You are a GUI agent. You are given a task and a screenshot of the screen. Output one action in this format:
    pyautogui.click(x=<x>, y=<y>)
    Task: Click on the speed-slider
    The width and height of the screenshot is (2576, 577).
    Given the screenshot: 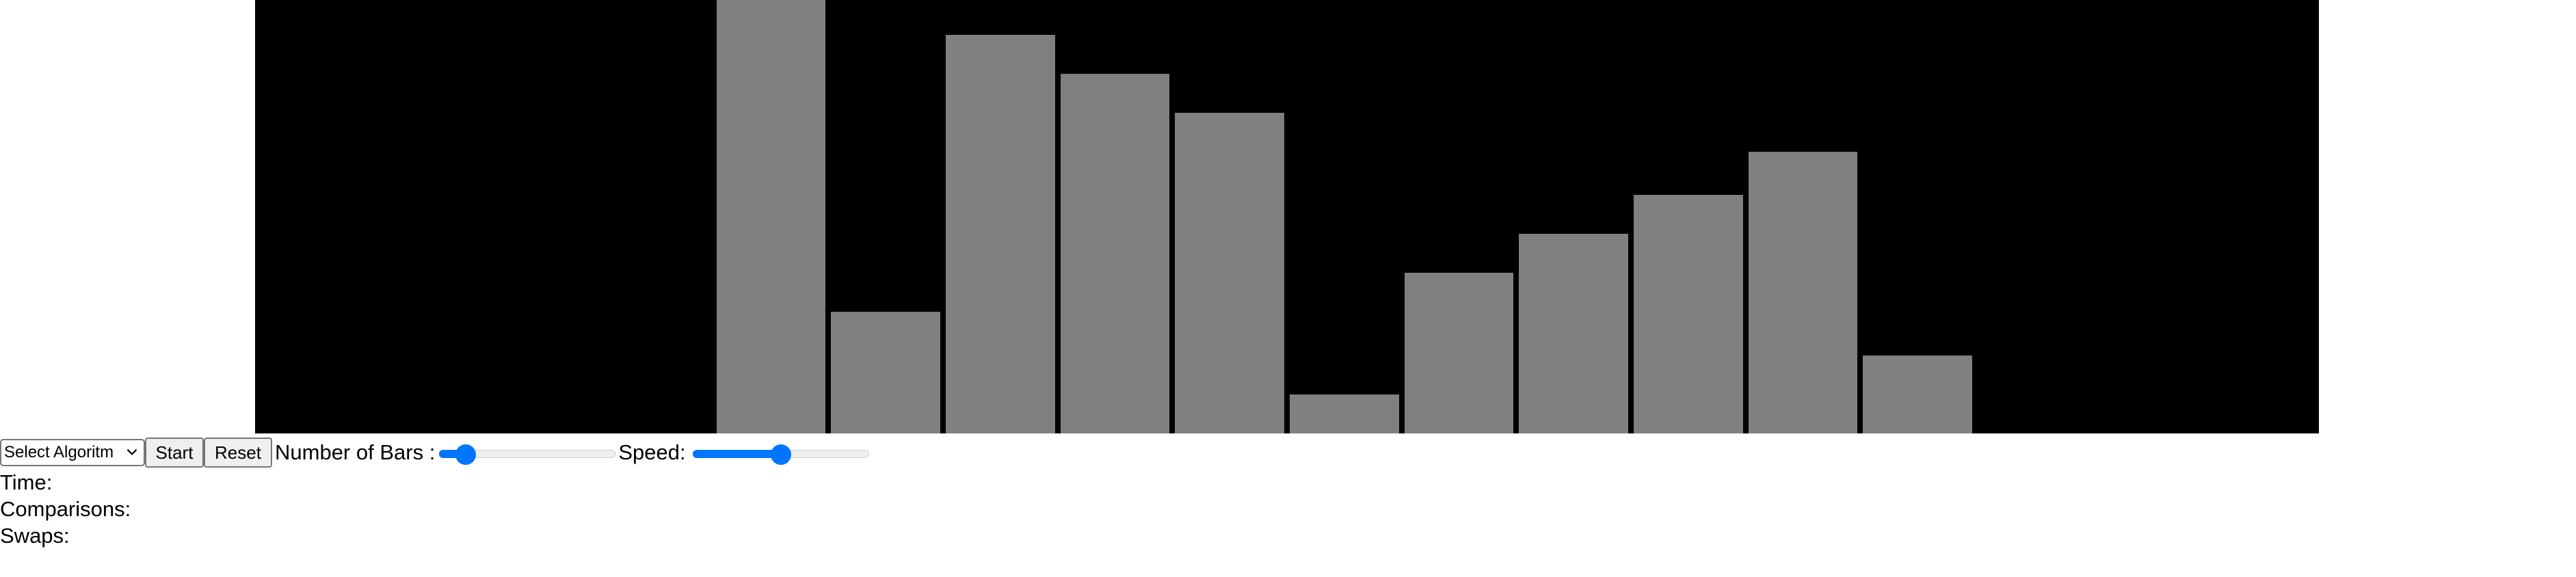 What is the action you would take?
    pyautogui.click(x=780, y=452)
    